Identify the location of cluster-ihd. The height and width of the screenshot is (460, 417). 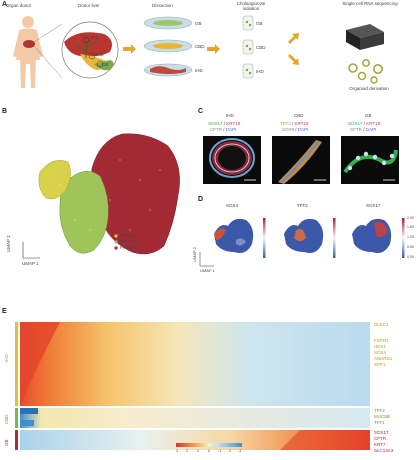
(54, 180).